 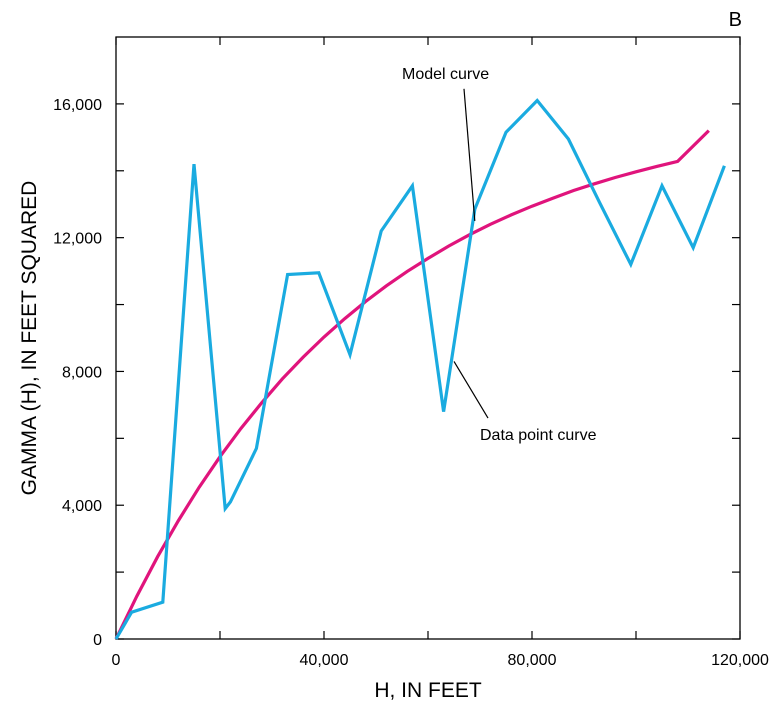 I want to click on annotations-layer: Model curve Data point curve, so click(x=499, y=255).